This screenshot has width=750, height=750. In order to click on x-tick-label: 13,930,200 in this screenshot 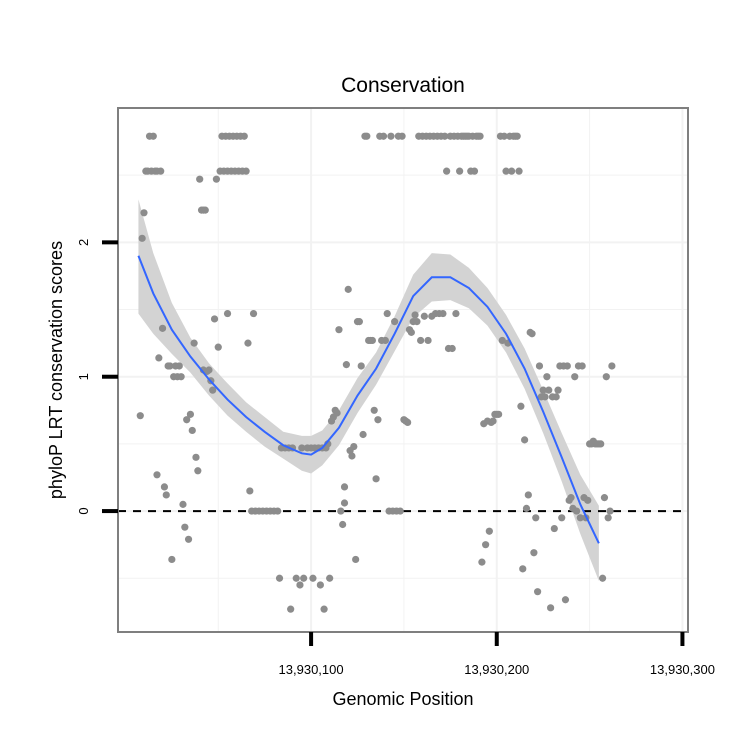, I will do `click(496, 669)`.